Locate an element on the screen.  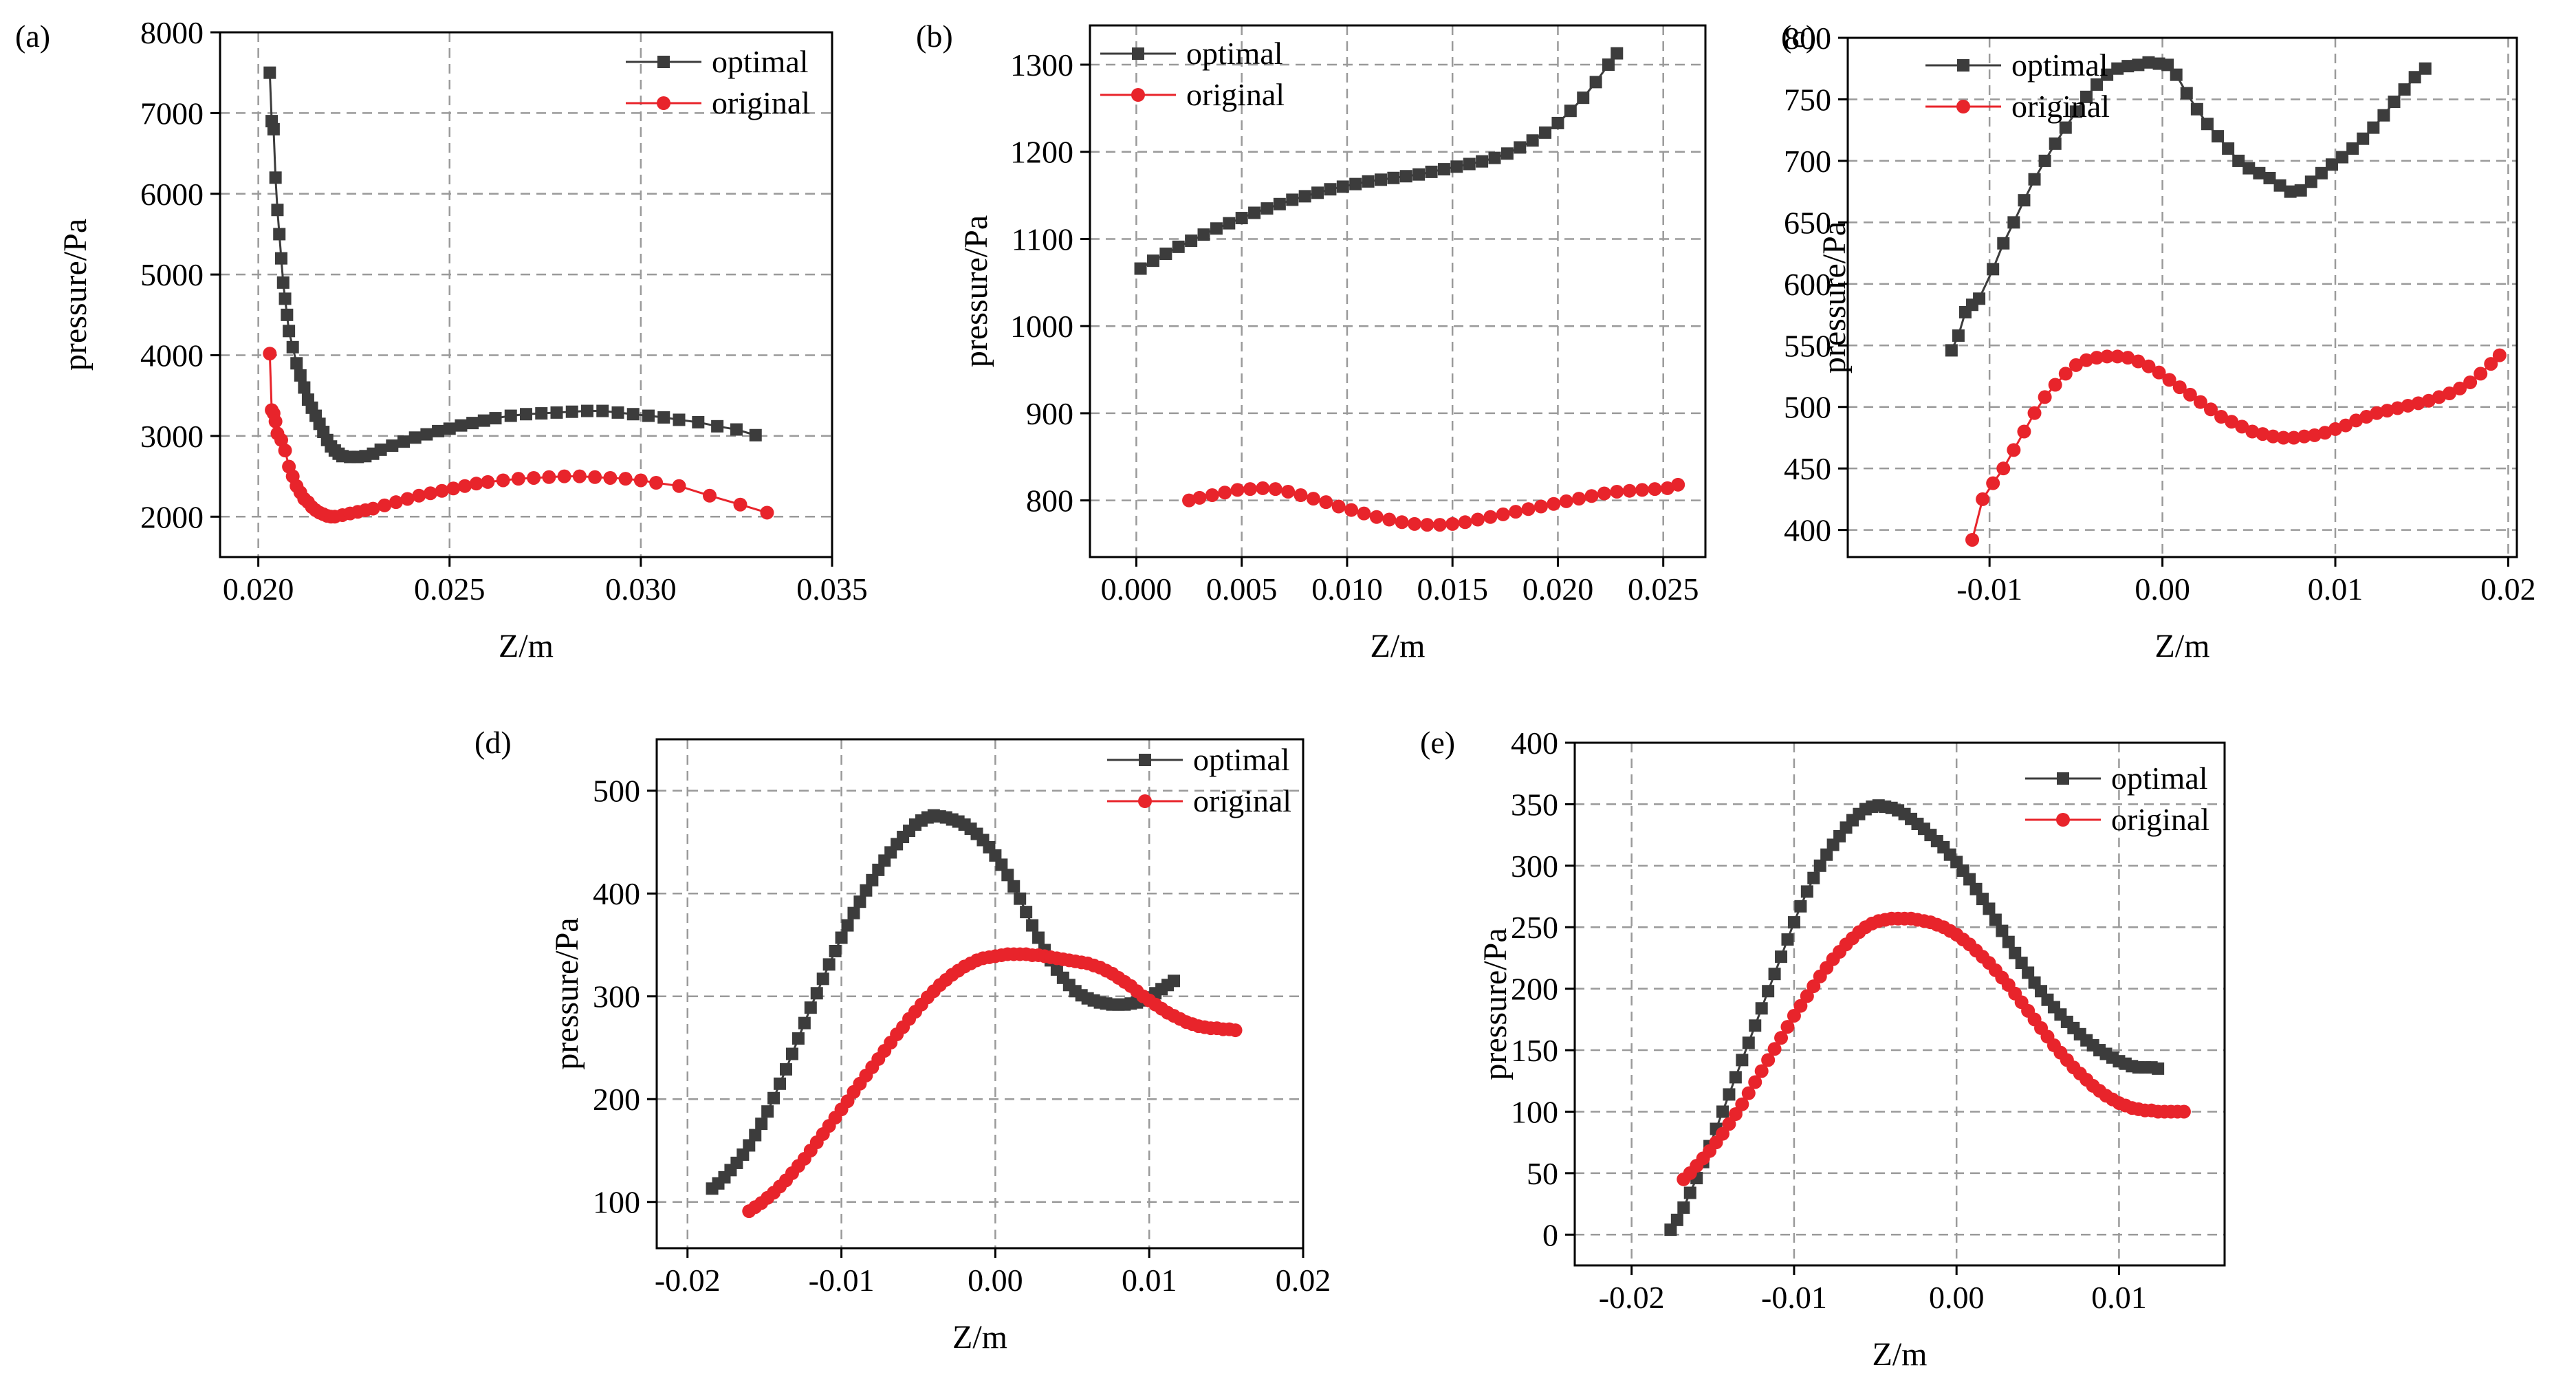
legend: optimal original is located at coordinates (718, 82).